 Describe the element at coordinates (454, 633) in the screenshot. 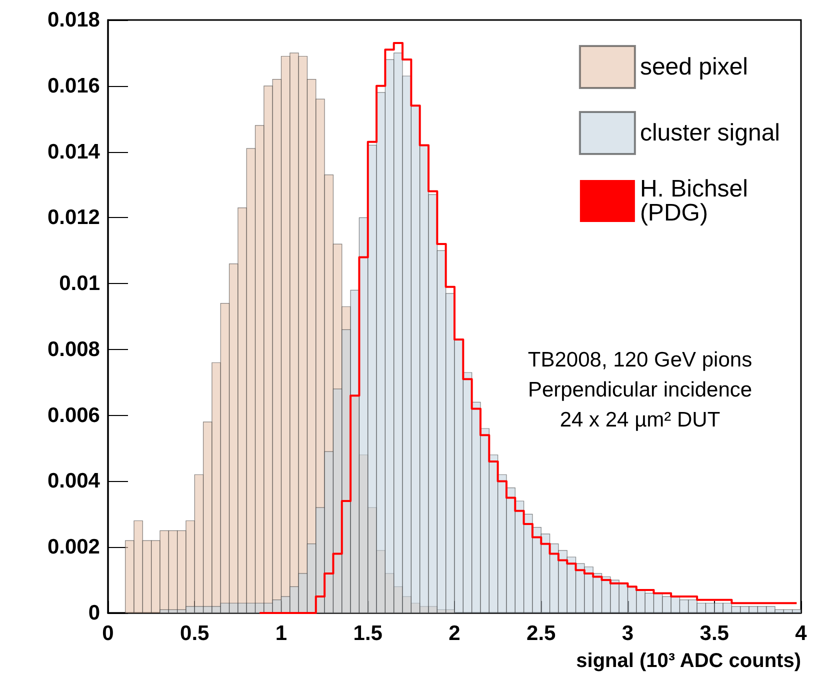

I see `x-tick-label: 2` at that location.